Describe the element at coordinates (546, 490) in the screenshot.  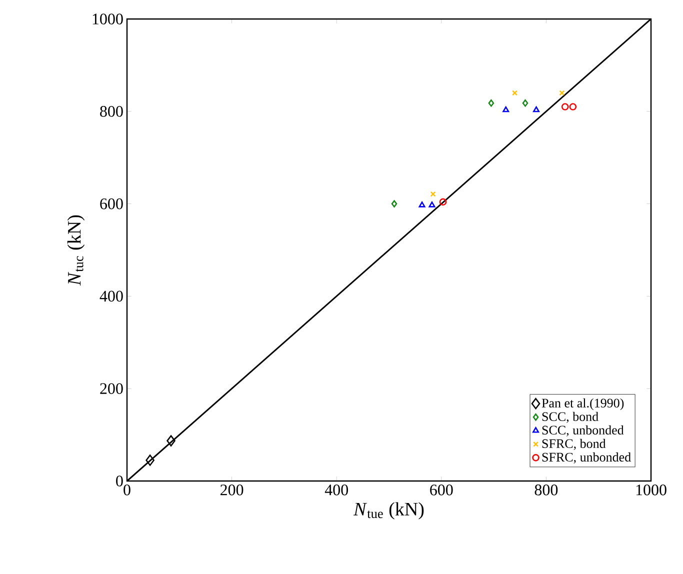
I see `x-tick-label: 800` at that location.